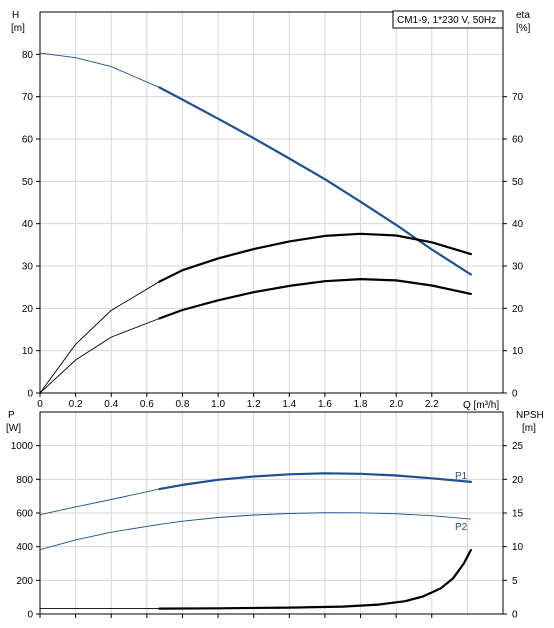 This screenshot has width=554, height=628. Describe the element at coordinates (518, 446) in the screenshot. I see `bottom-right-tick-label: 25` at that location.